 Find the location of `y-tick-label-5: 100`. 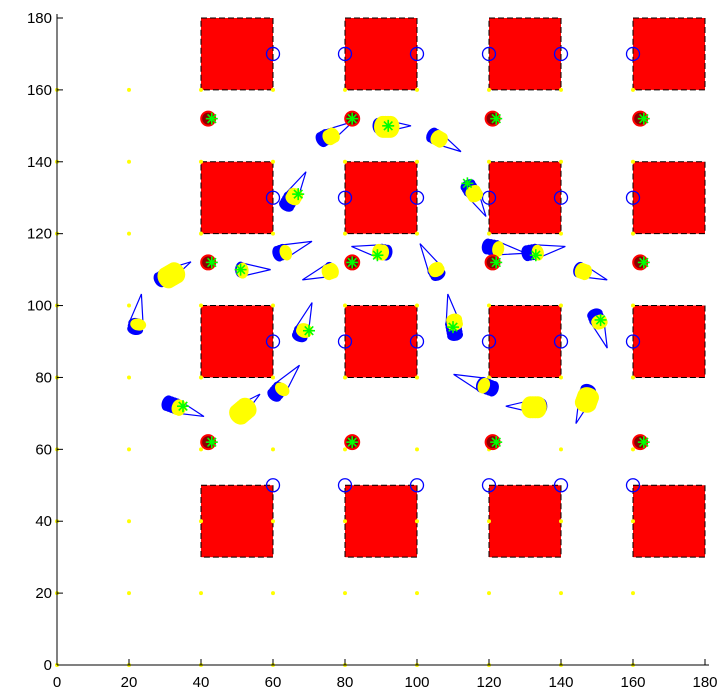

y-tick-label-5: 100 is located at coordinates (39, 306).